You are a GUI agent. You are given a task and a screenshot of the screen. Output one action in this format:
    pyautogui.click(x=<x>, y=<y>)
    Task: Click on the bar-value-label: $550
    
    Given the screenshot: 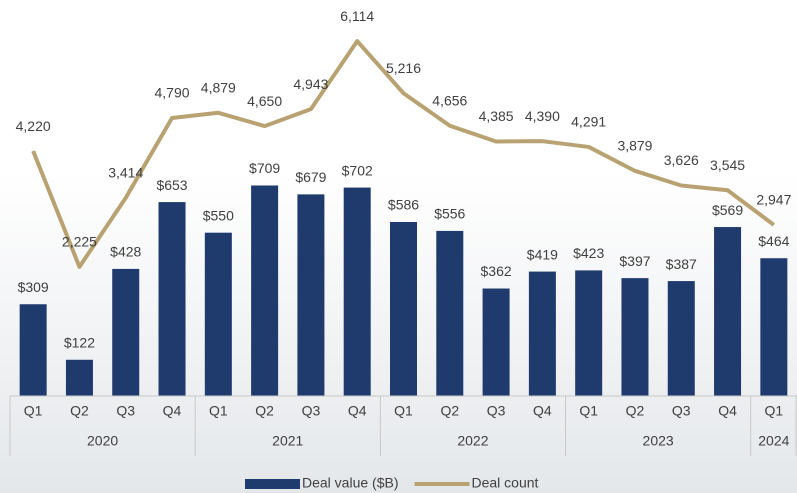 What is the action you would take?
    pyautogui.click(x=218, y=215)
    